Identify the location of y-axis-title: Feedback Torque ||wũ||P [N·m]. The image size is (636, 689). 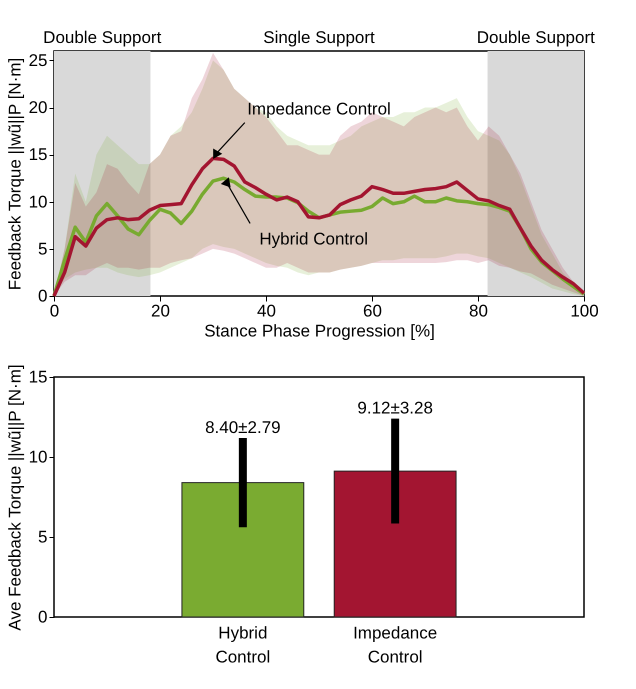
(15, 174).